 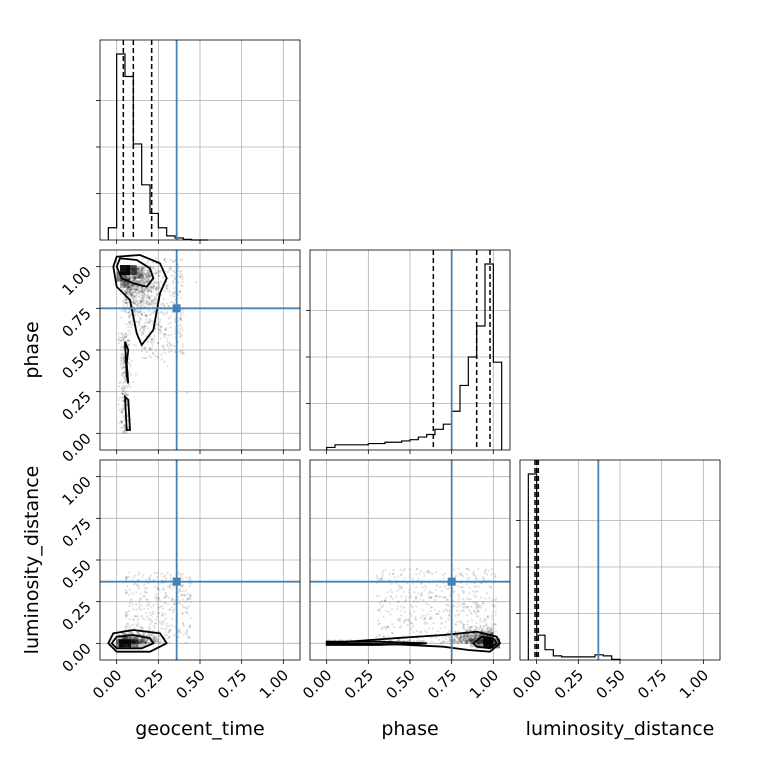 What do you see at coordinates (198, 141) in the screenshot?
I see `histogram-geocent-time` at bounding box center [198, 141].